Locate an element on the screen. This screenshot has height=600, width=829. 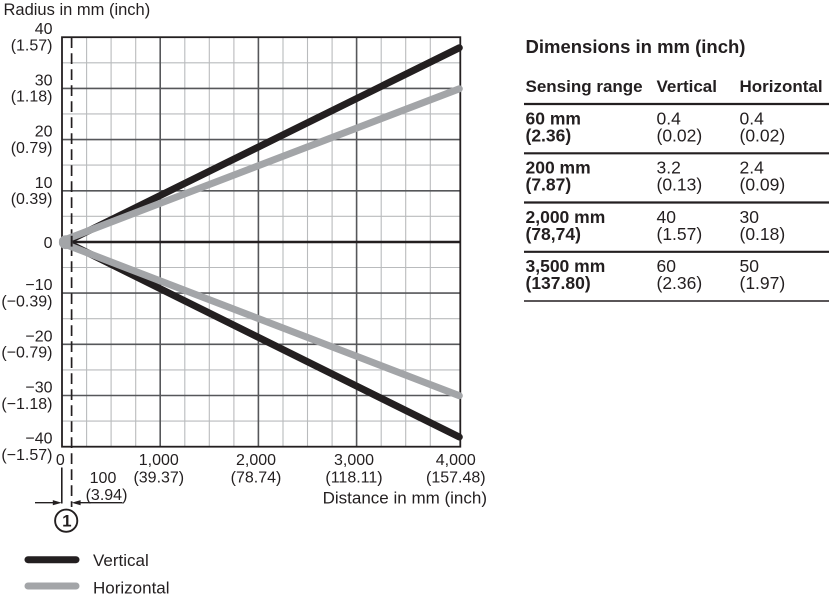
svg-text: 1 is located at coordinates (66, 521).